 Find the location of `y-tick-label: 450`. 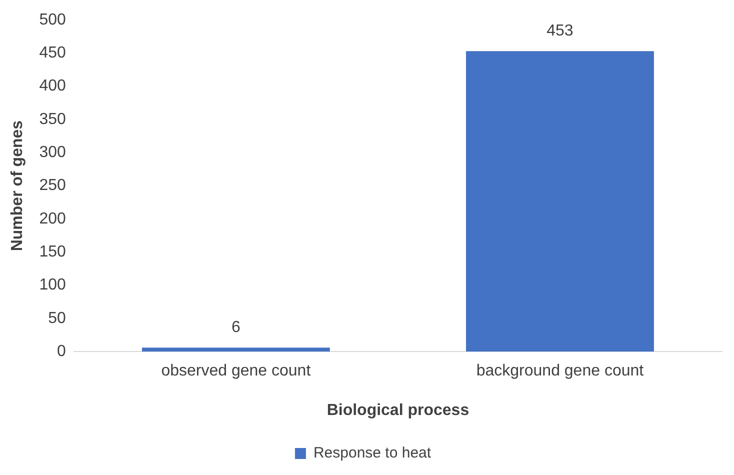

y-tick-label: 450 is located at coordinates (52, 53).